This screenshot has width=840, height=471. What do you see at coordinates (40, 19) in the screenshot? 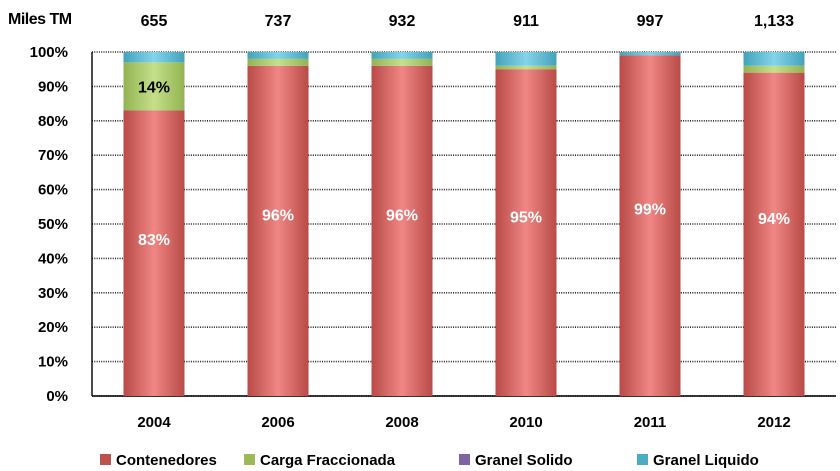
I see `unit-label: Miles TM` at bounding box center [40, 19].